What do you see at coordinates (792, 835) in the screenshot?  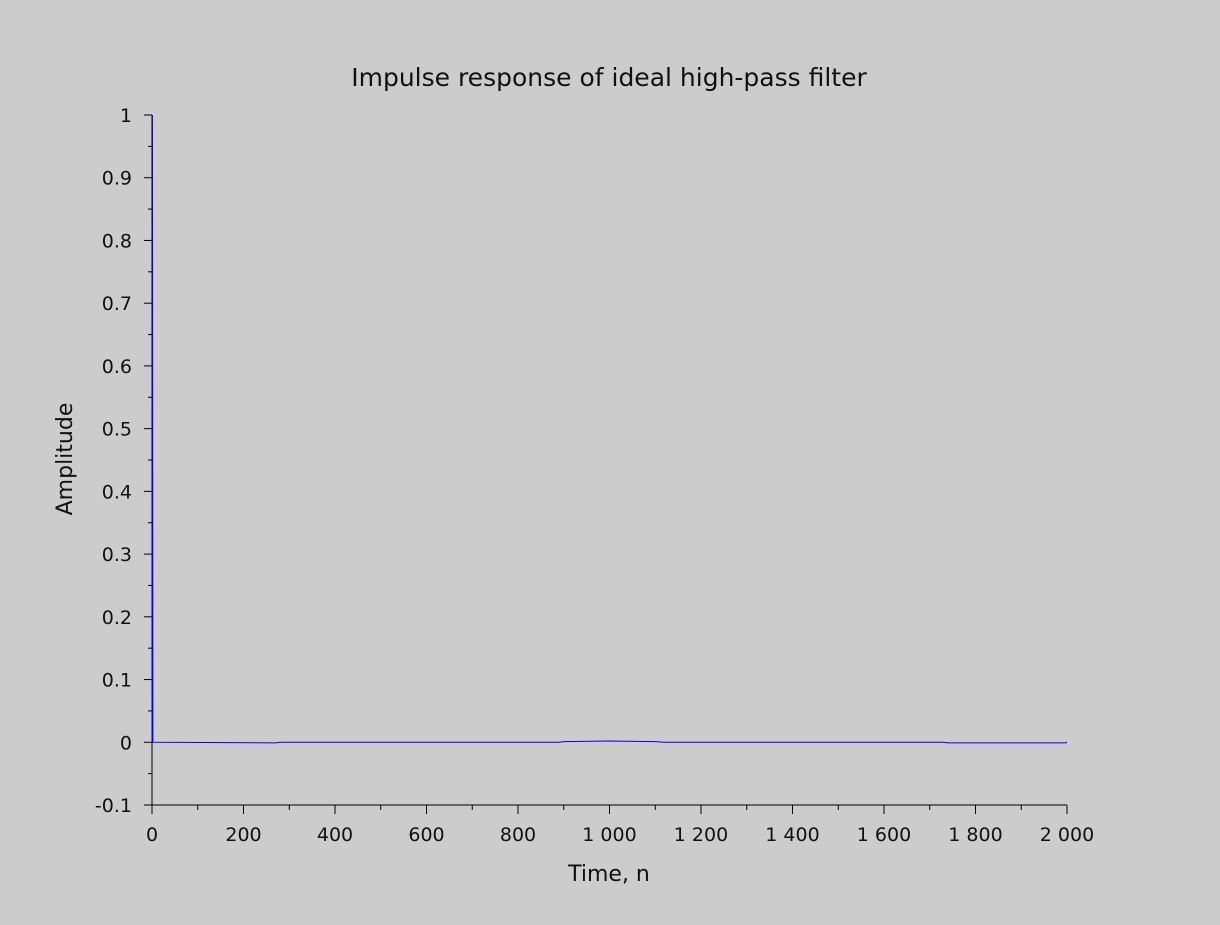 I see `x-tick-label: 1 400` at bounding box center [792, 835].